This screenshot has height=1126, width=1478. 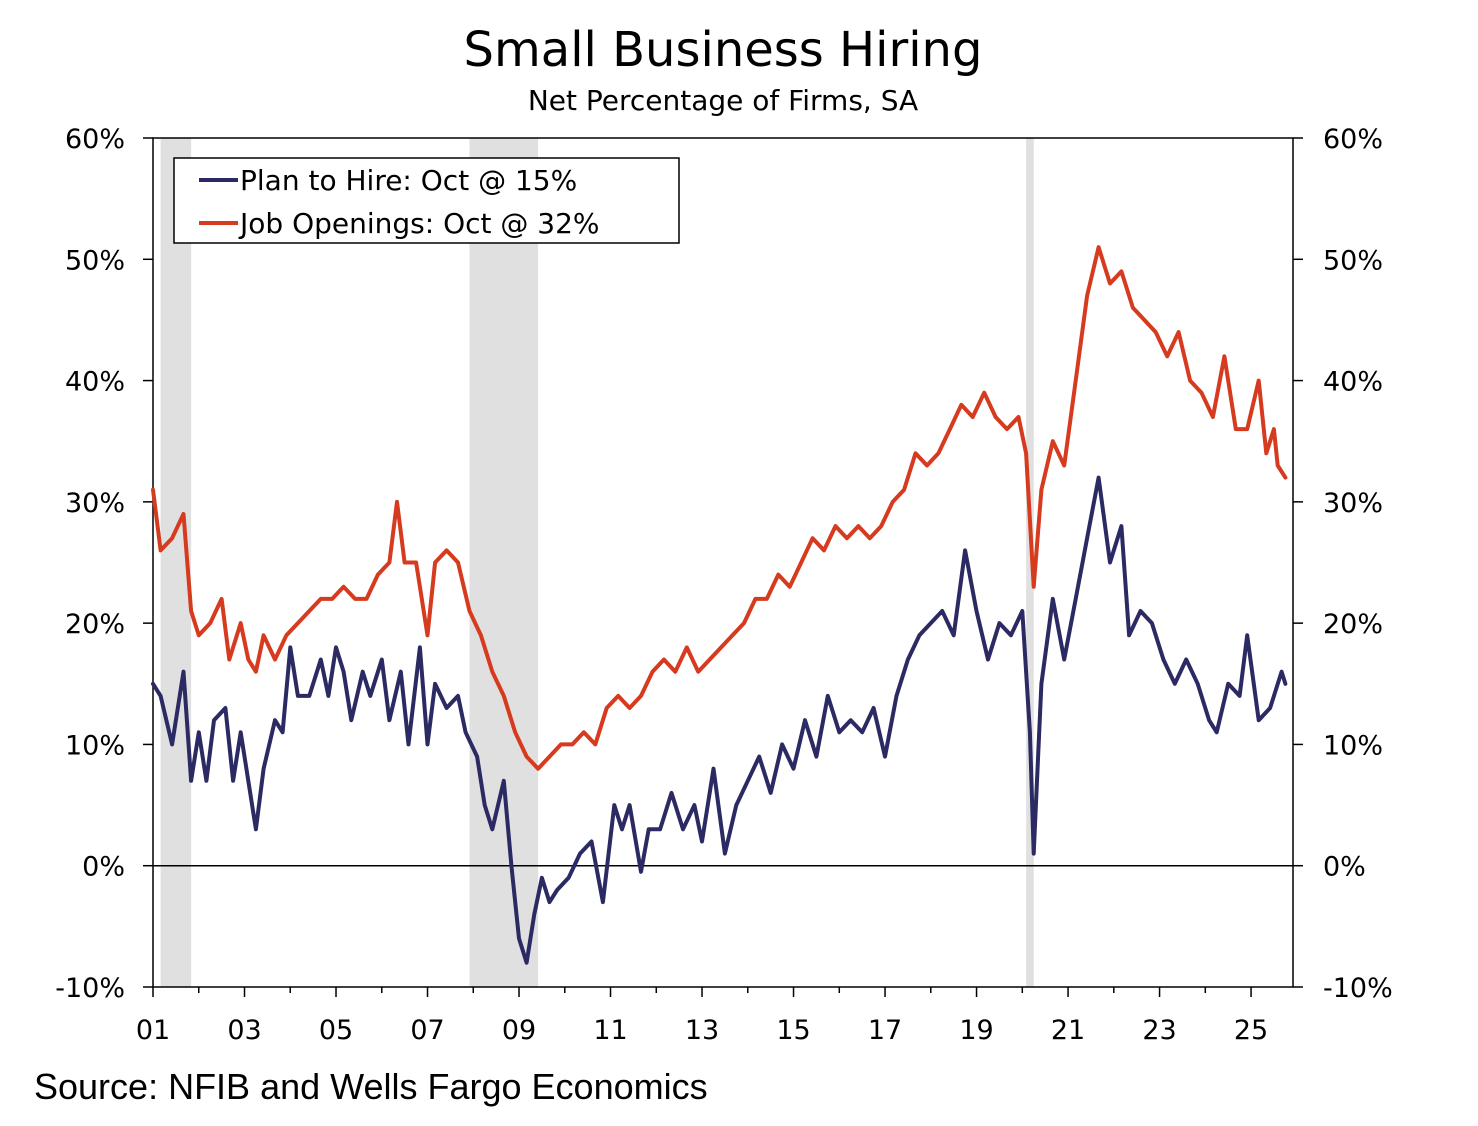 What do you see at coordinates (610, 1030) in the screenshot?
I see `x-tick-label: 11` at bounding box center [610, 1030].